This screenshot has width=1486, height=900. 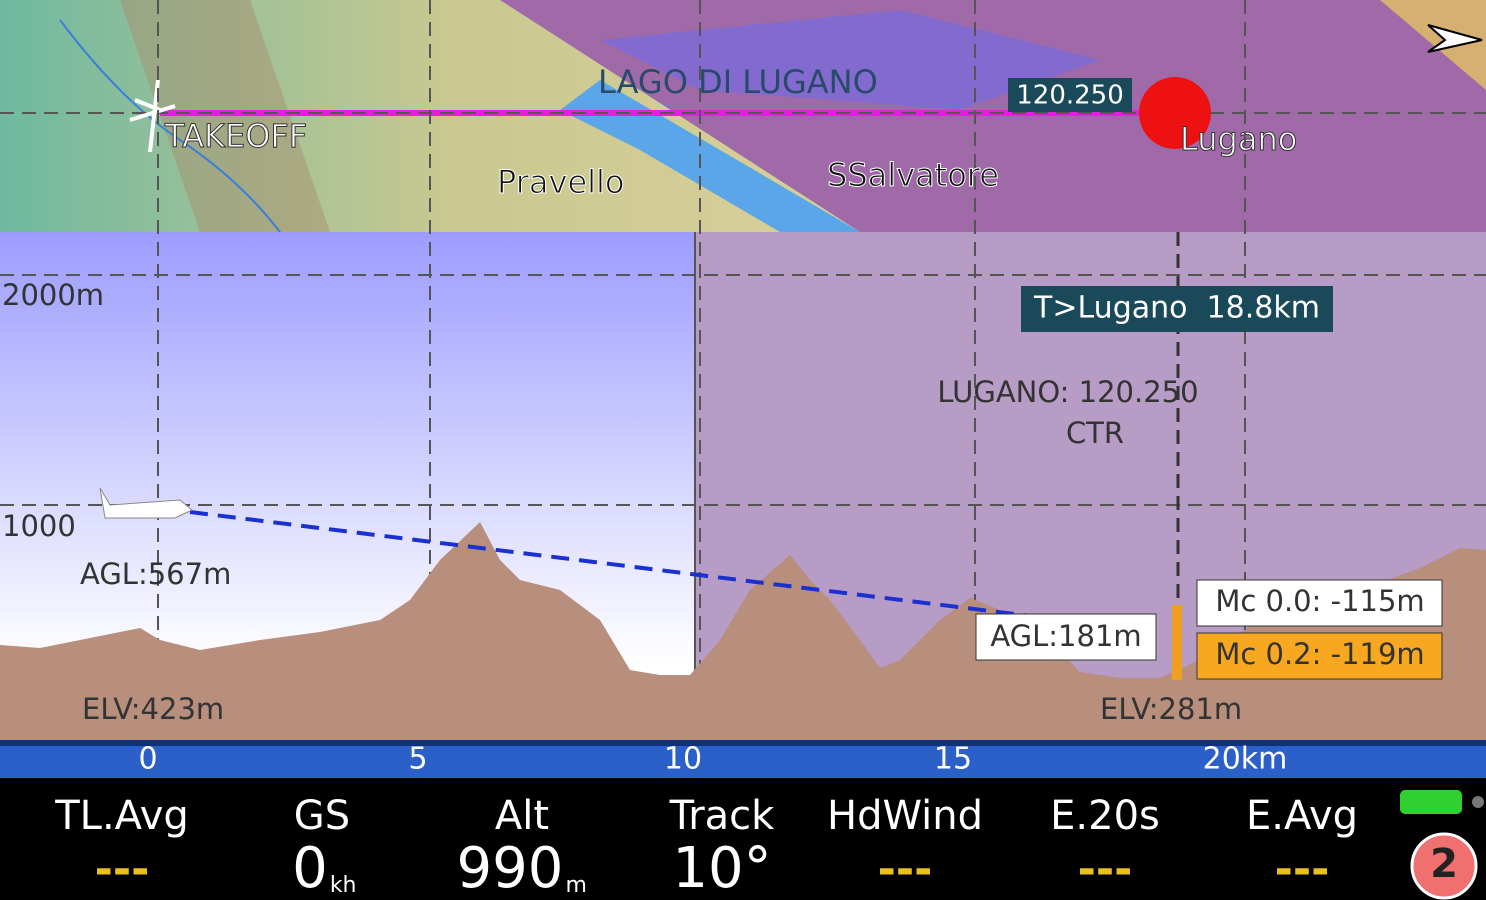 I want to click on target-label: T>Lugano 18.8km, so click(x=1176, y=308).